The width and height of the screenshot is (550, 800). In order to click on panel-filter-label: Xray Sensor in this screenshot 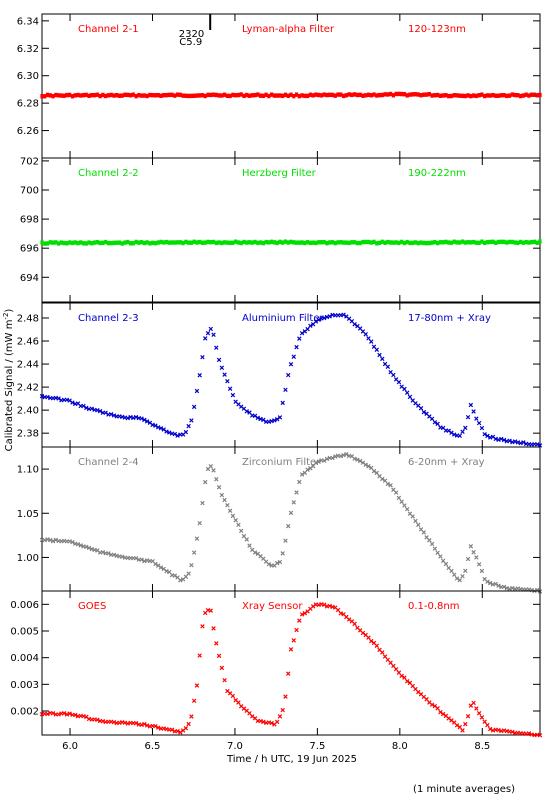, I will do `click(272, 606)`.